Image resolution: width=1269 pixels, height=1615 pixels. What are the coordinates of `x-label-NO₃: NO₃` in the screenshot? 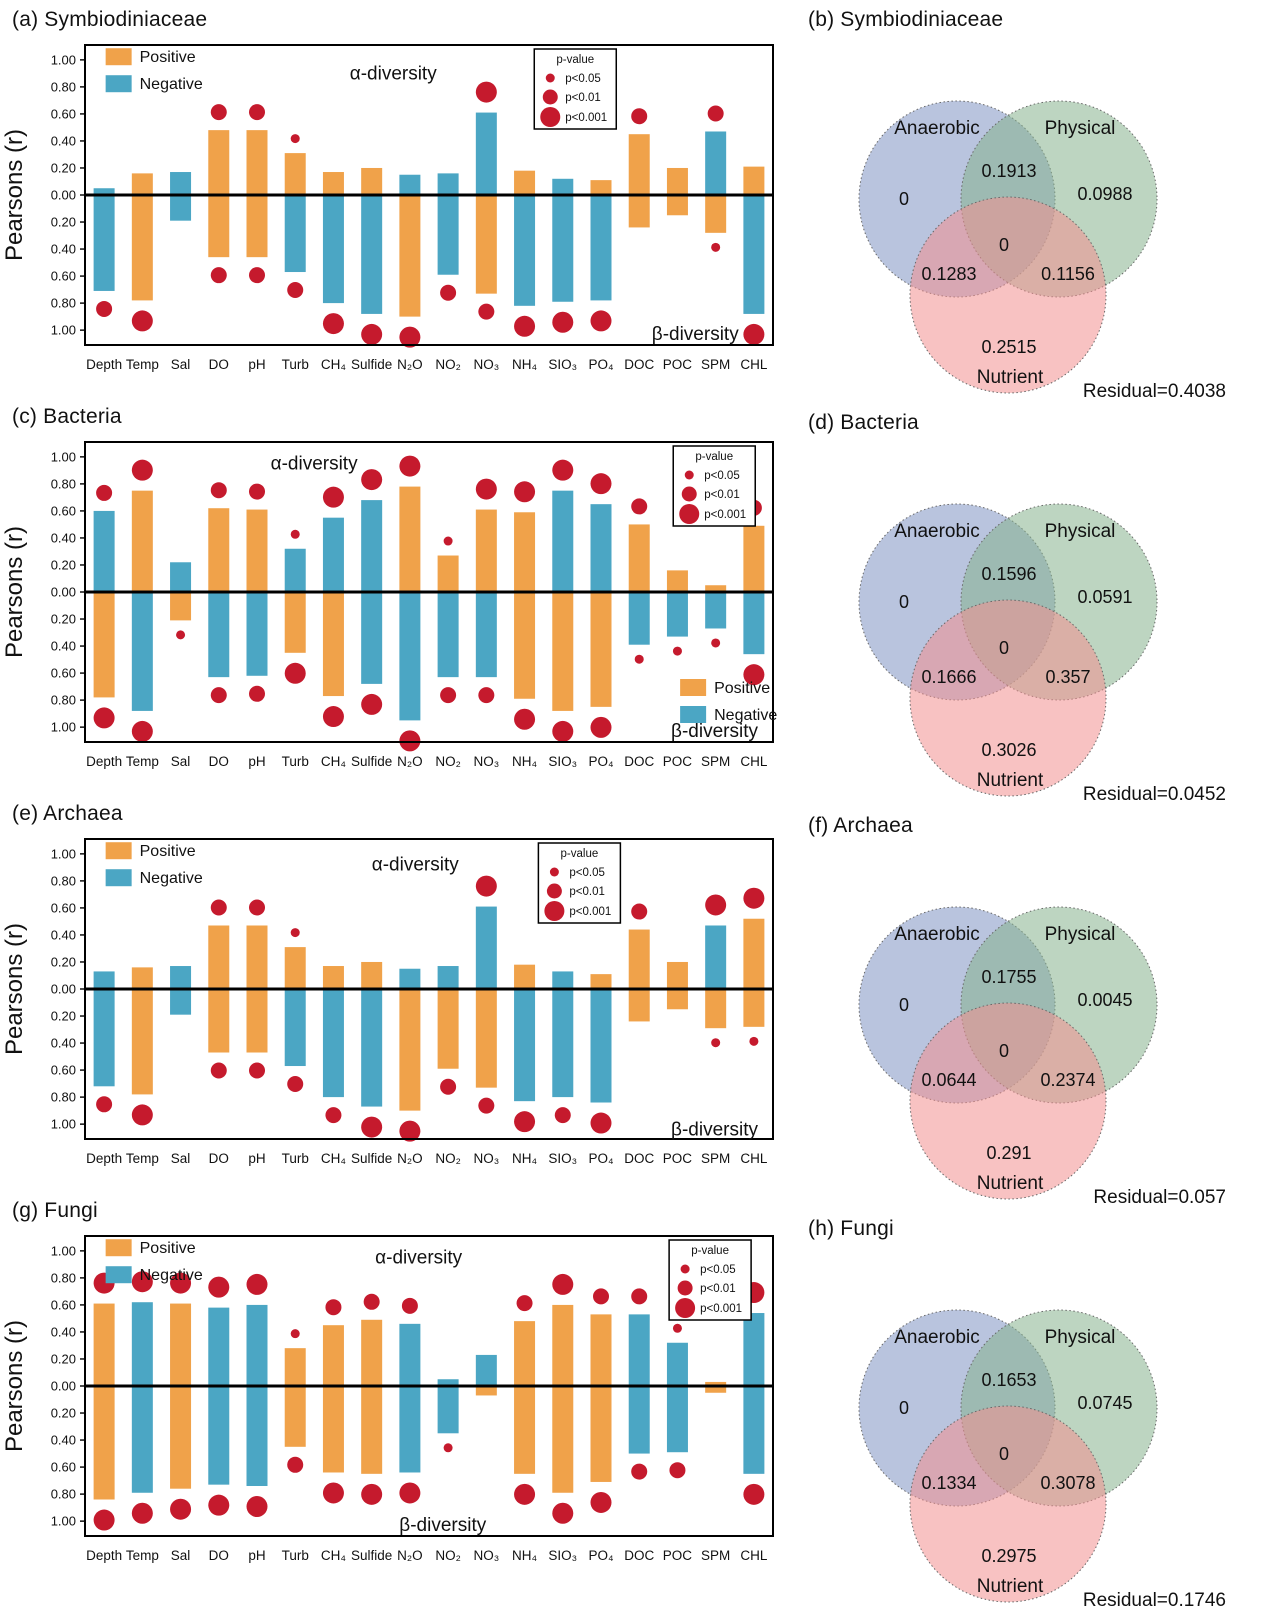 It's located at (486, 1555).